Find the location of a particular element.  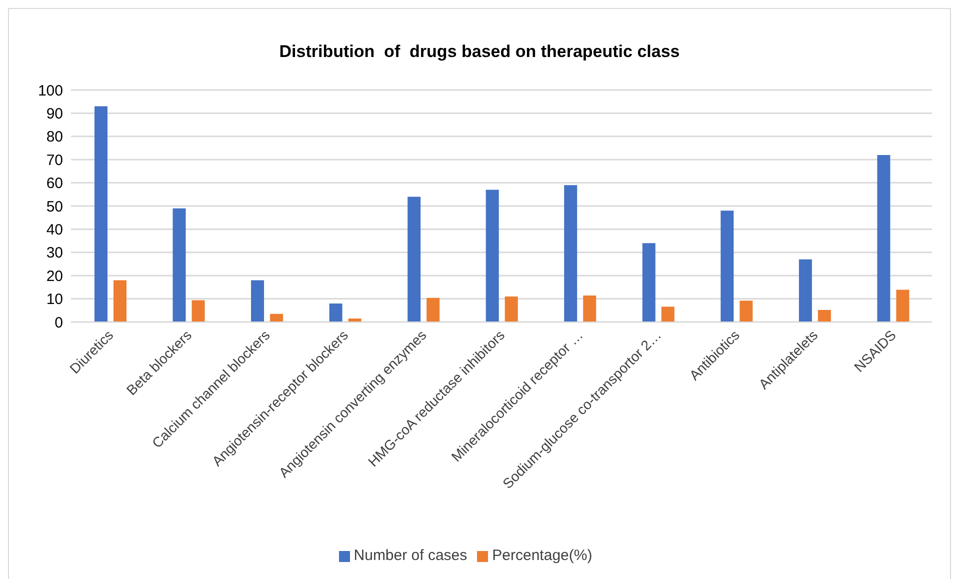

legend-label: Percentage(%) is located at coordinates (542, 555).